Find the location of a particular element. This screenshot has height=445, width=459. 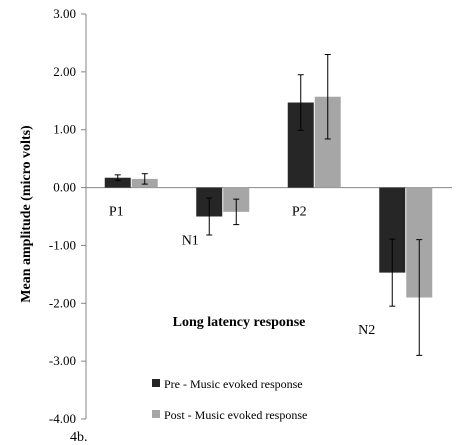

y-tick-label: 3.00 is located at coordinates (64, 13).